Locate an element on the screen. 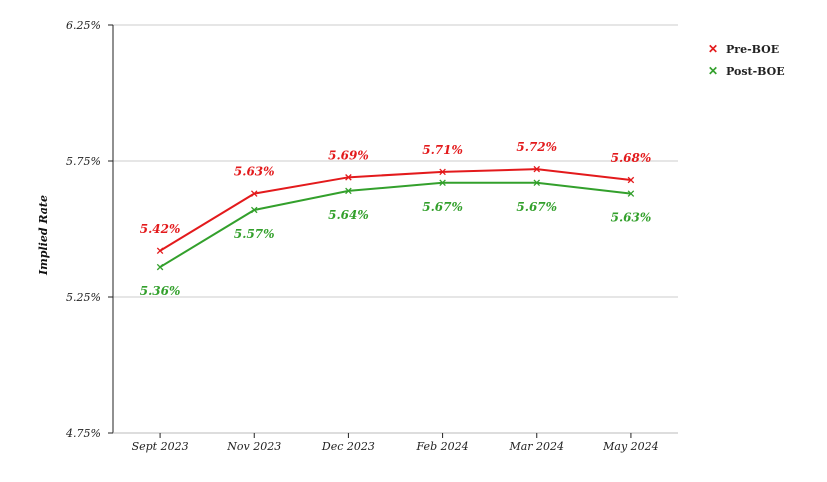 The width and height of the screenshot is (827, 482). x-tick-label: Feb 2024 is located at coordinates (442, 446).